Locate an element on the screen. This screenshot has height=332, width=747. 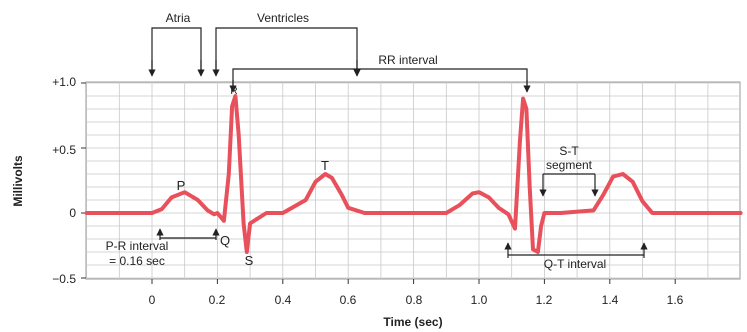
y-tick-label-plus-1: +1.0 is located at coordinates (64, 82).